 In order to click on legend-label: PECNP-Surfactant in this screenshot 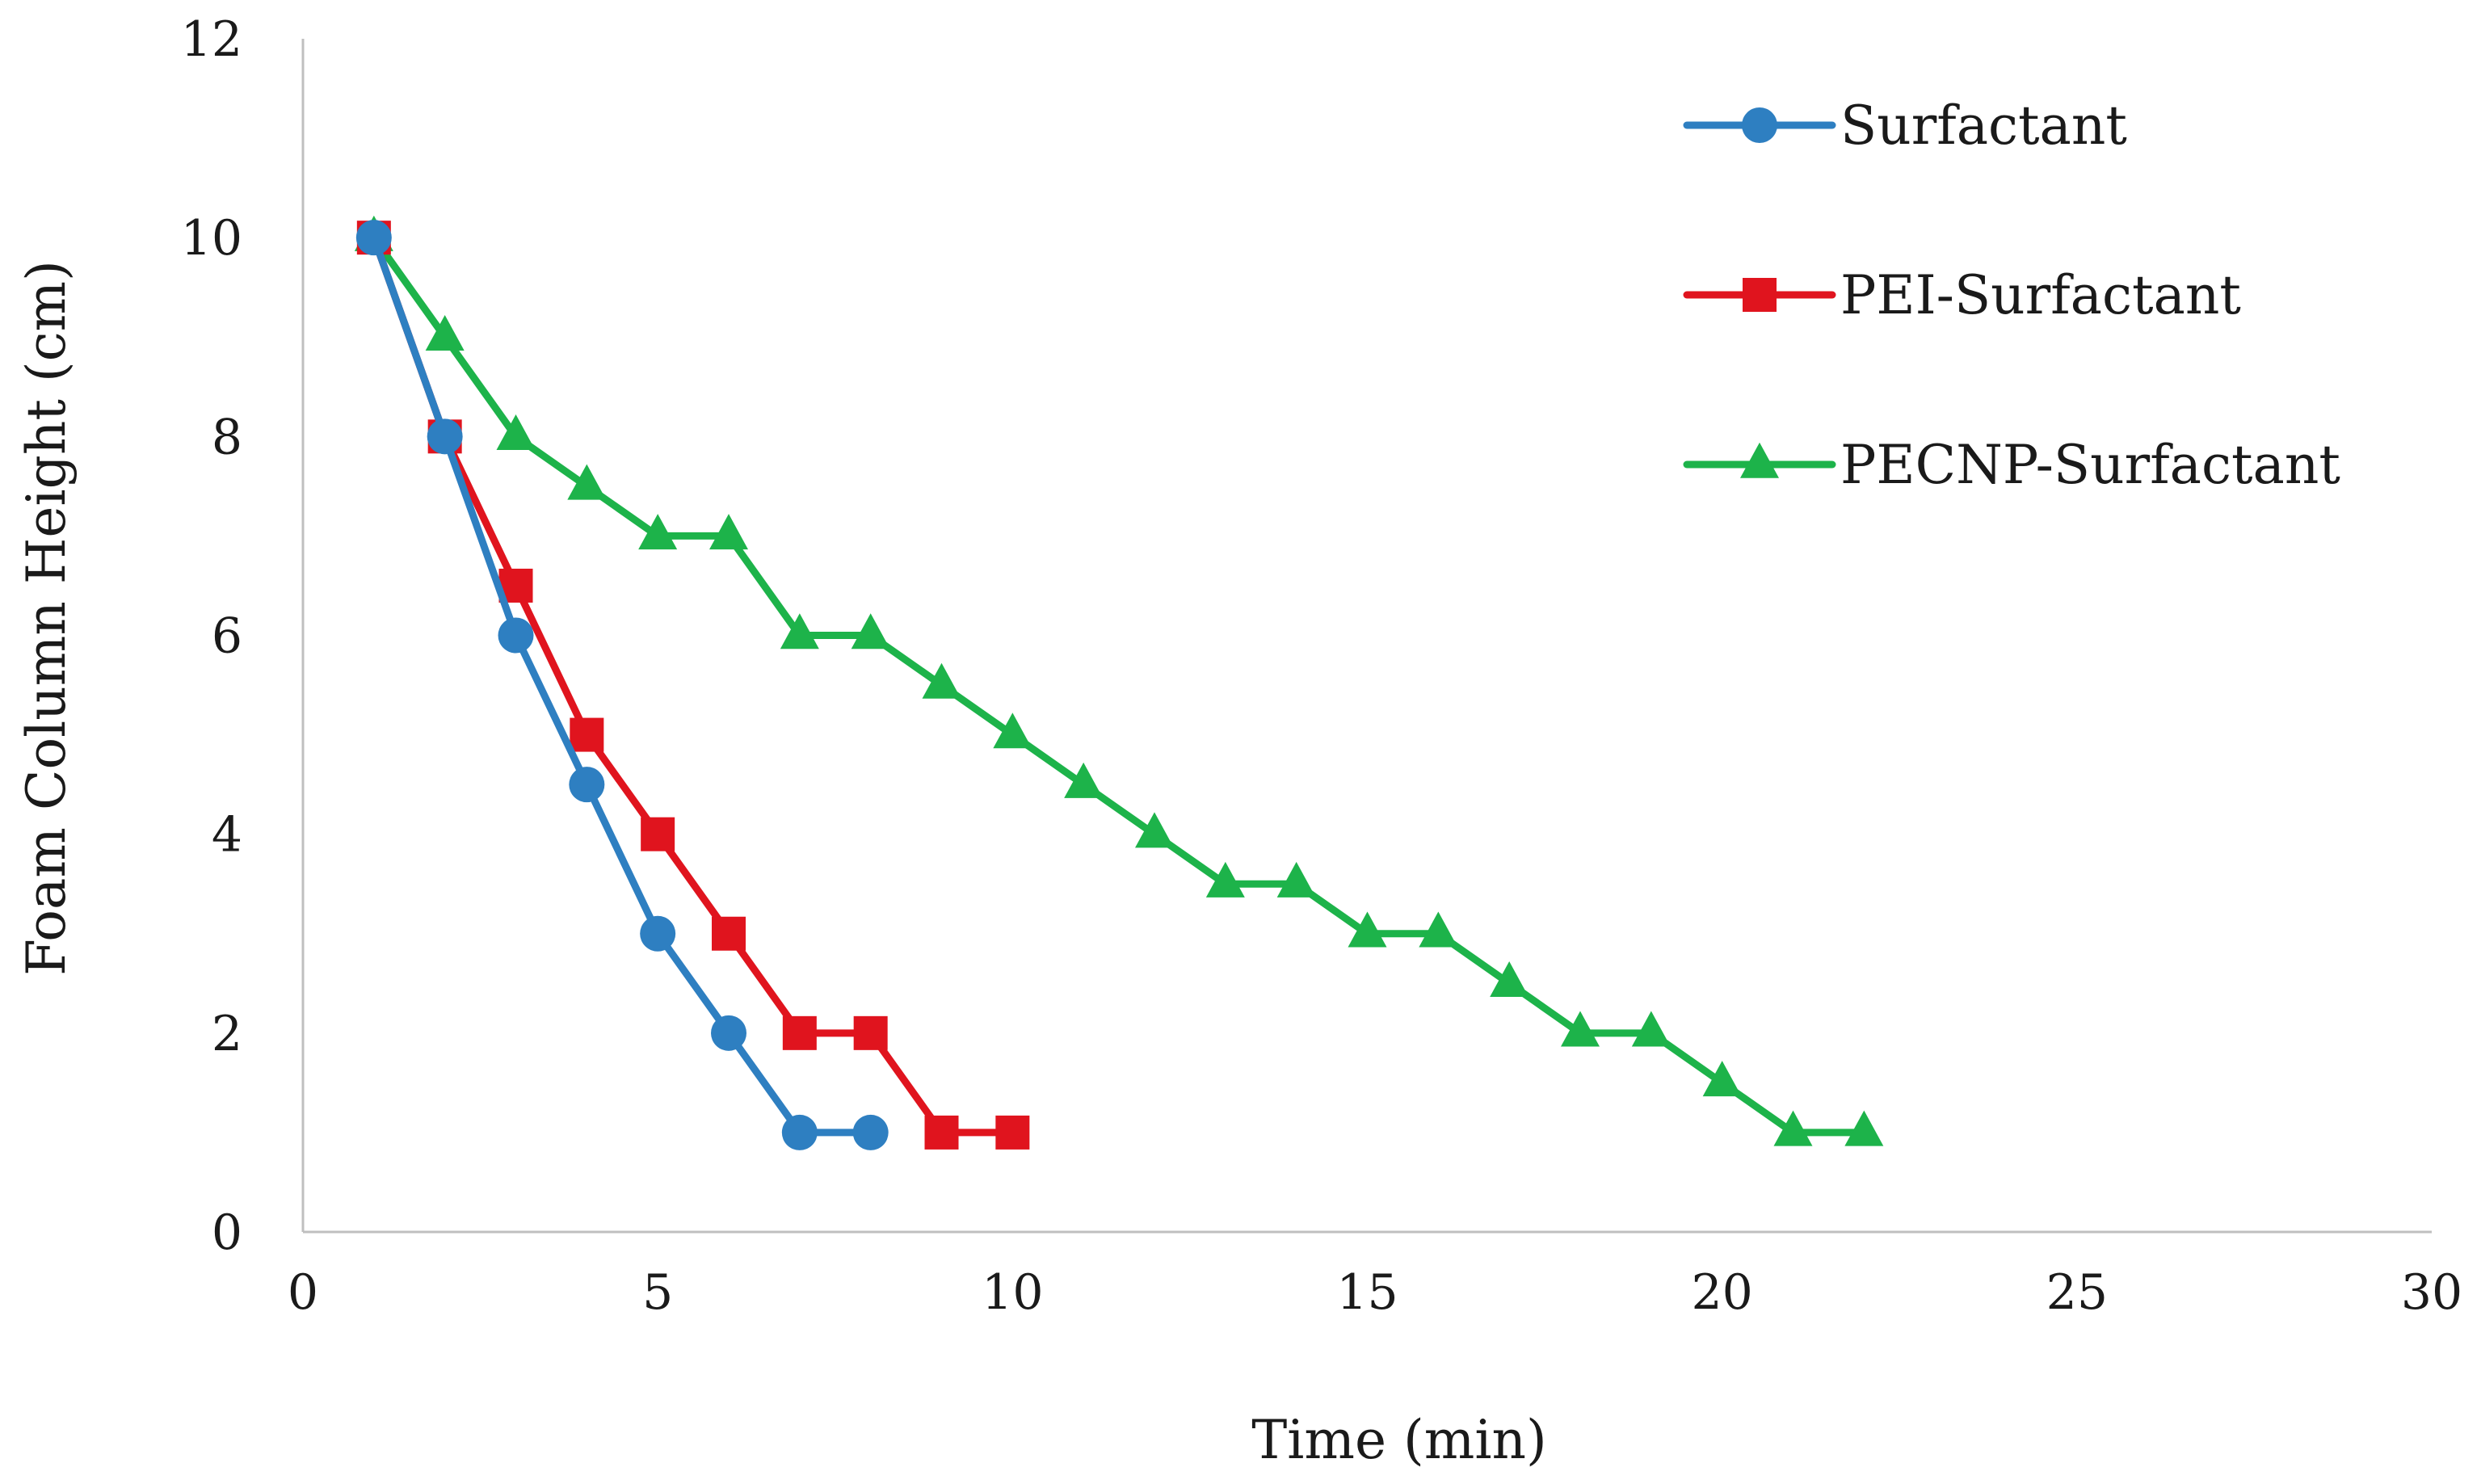, I will do `click(2090, 465)`.